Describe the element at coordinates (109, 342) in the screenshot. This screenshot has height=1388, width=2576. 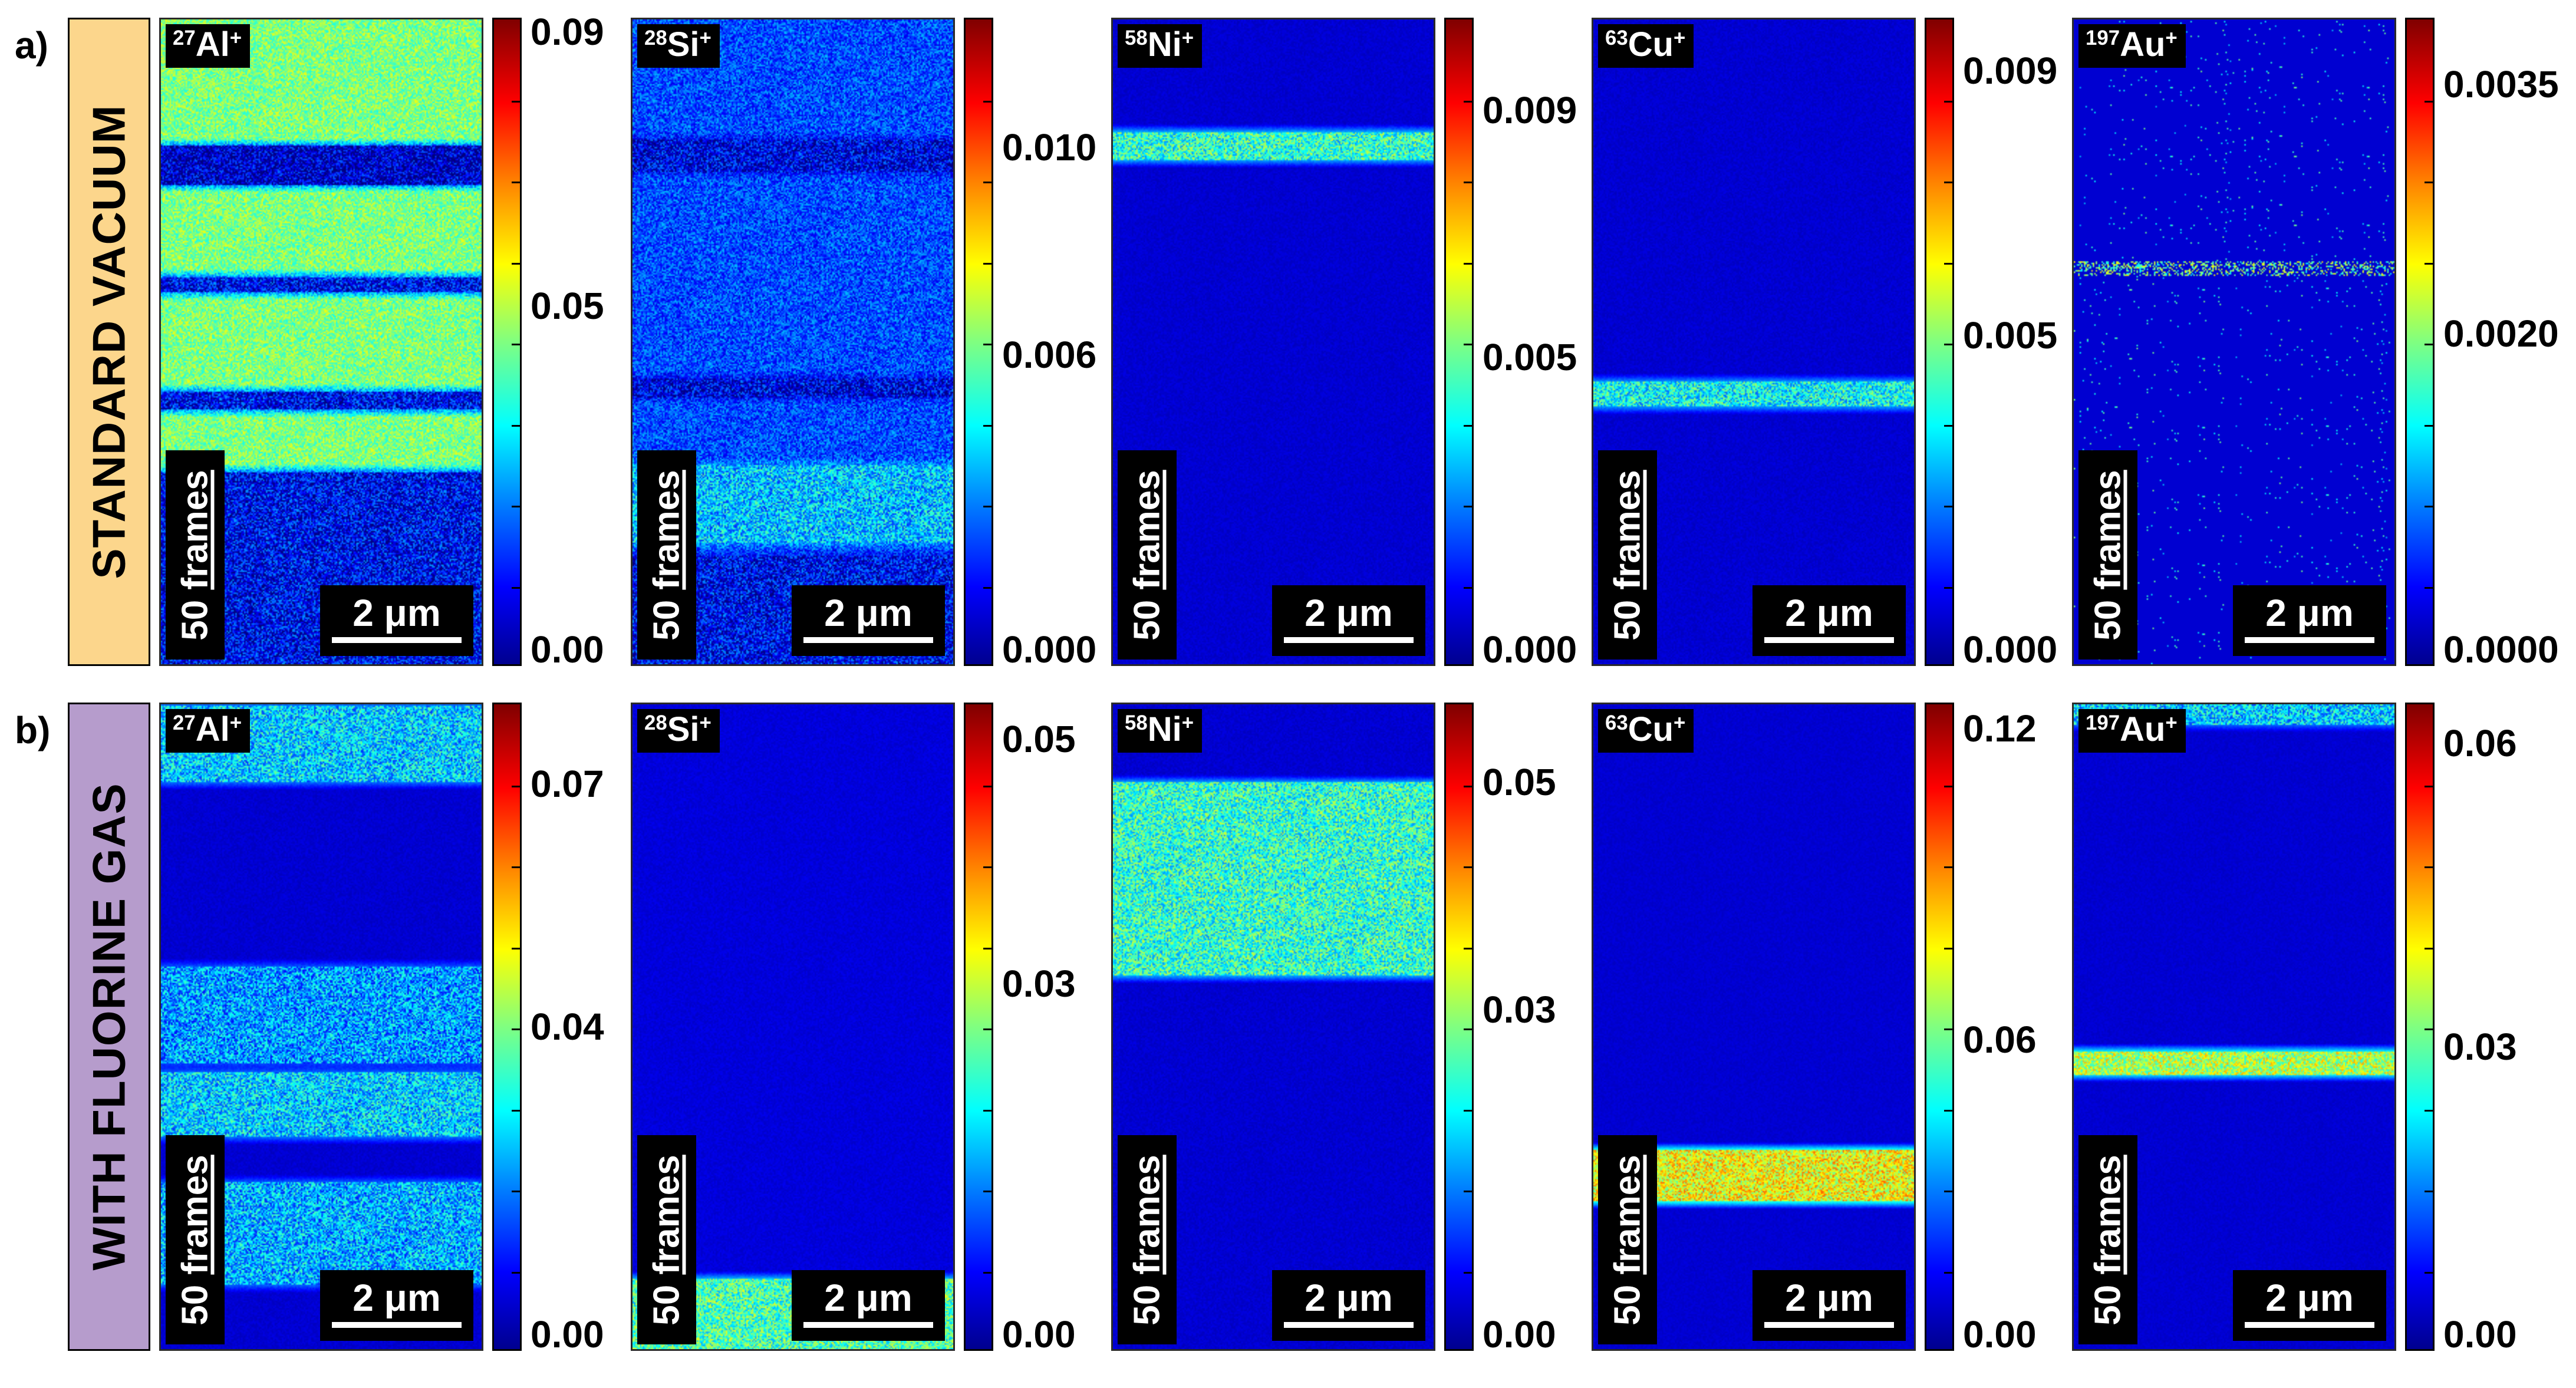
I see `row-condition-text: STANDARD VACUUM` at that location.